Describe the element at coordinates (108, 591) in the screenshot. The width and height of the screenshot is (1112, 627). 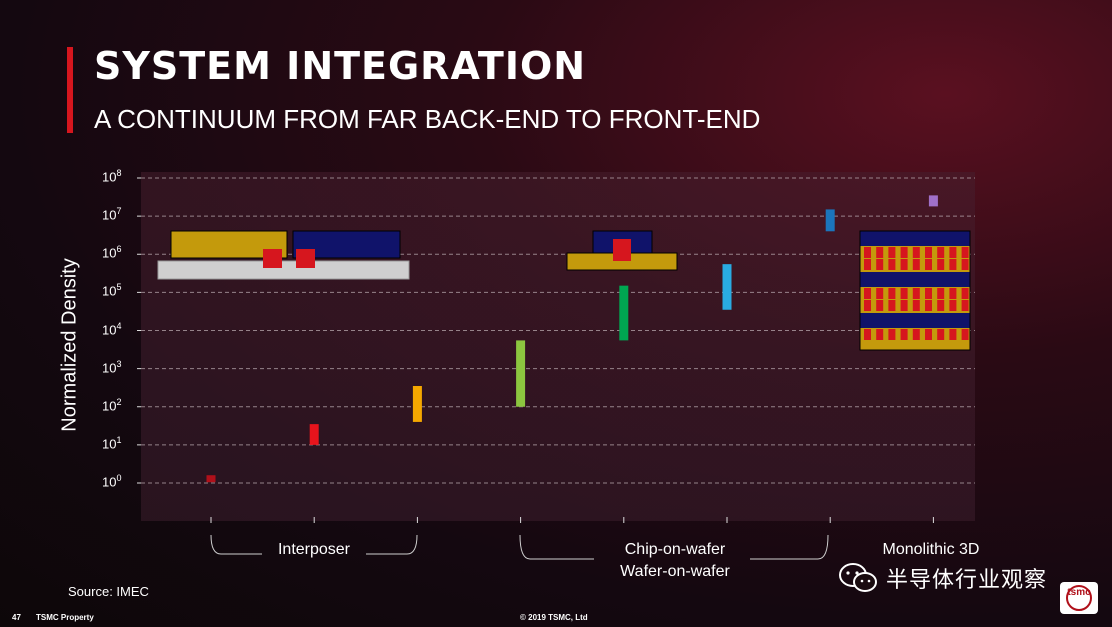
I see `source-note: Source: IMEC` at that location.